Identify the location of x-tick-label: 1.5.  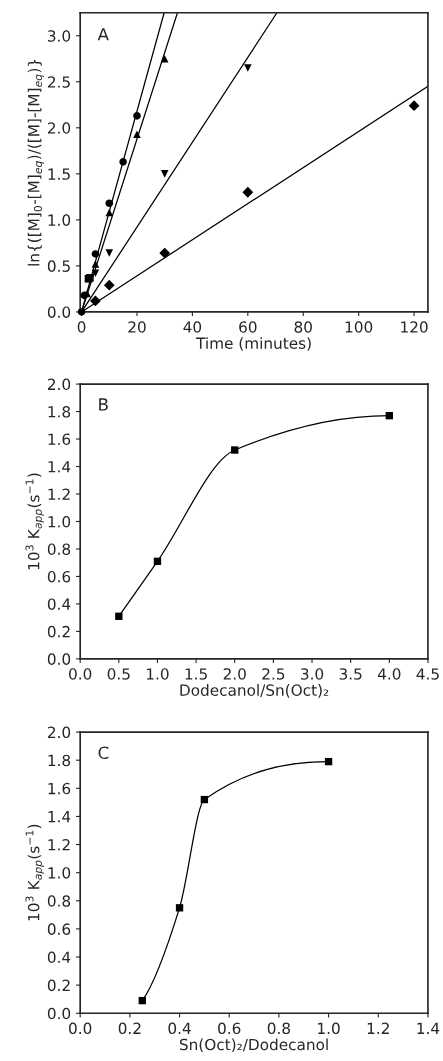
(196, 674).